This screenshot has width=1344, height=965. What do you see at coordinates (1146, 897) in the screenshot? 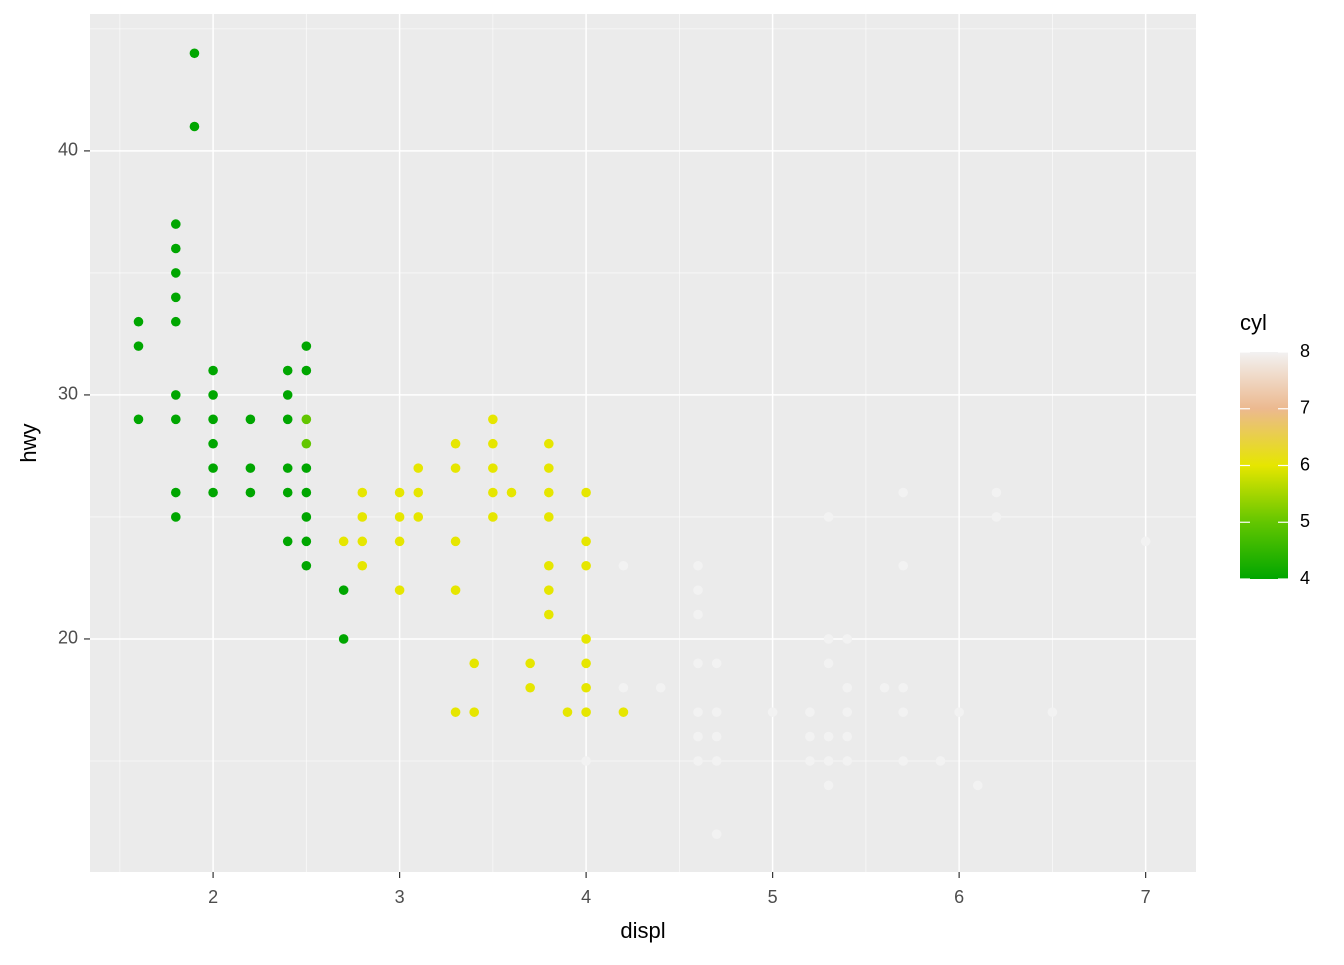
I see `x-tick-label: 7` at bounding box center [1146, 897].